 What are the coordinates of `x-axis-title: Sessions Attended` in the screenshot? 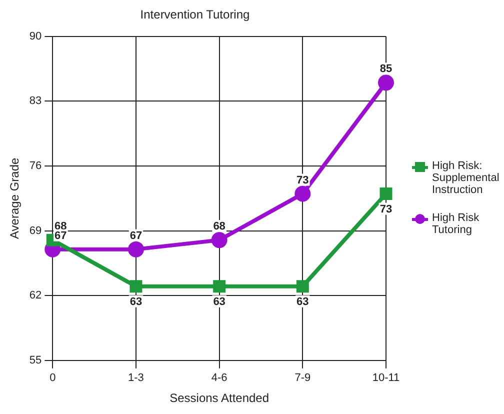 It's located at (220, 398).